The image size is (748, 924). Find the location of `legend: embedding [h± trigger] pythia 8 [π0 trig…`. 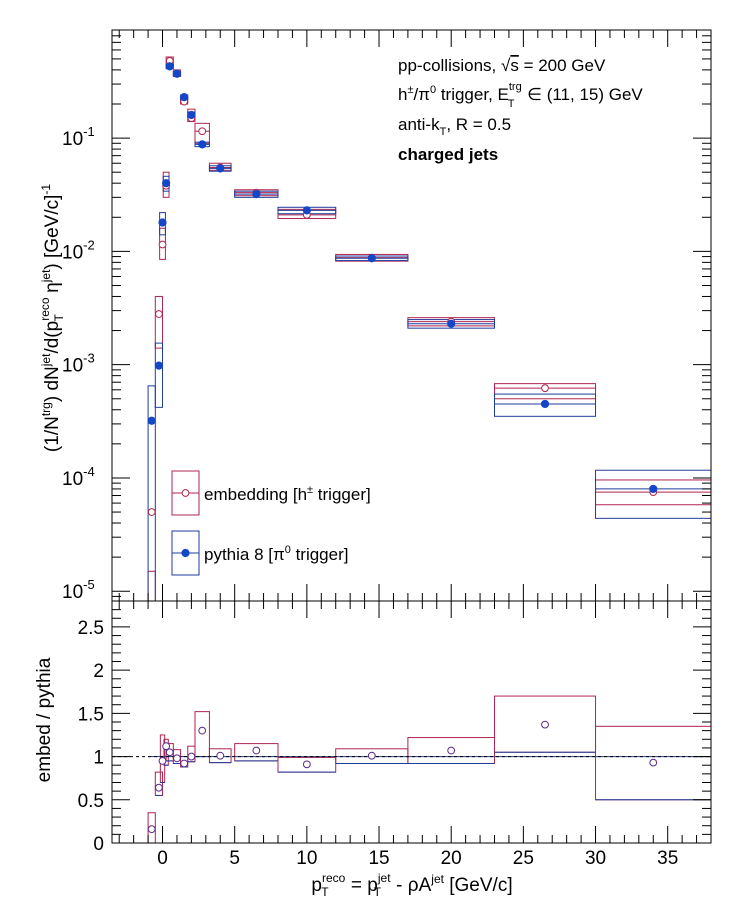

legend: embedding [h± trigger] pythia 8 [π0 trig… is located at coordinates (271, 523).